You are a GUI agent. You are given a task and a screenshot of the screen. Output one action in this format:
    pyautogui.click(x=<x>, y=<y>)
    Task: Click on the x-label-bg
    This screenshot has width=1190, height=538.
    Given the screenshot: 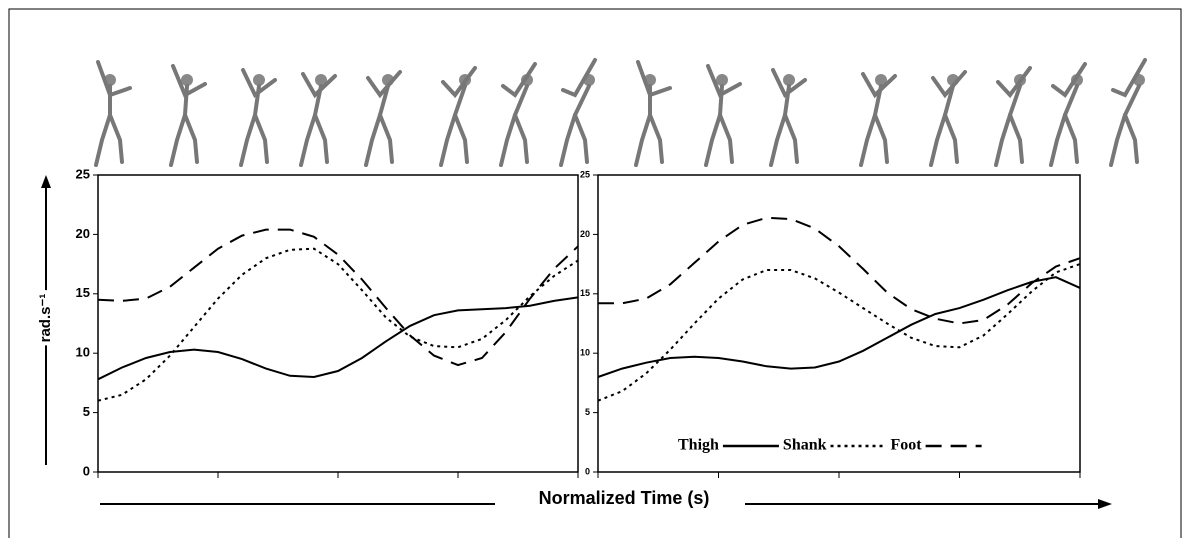 What is the action you would take?
    pyautogui.click(x=620, y=503)
    